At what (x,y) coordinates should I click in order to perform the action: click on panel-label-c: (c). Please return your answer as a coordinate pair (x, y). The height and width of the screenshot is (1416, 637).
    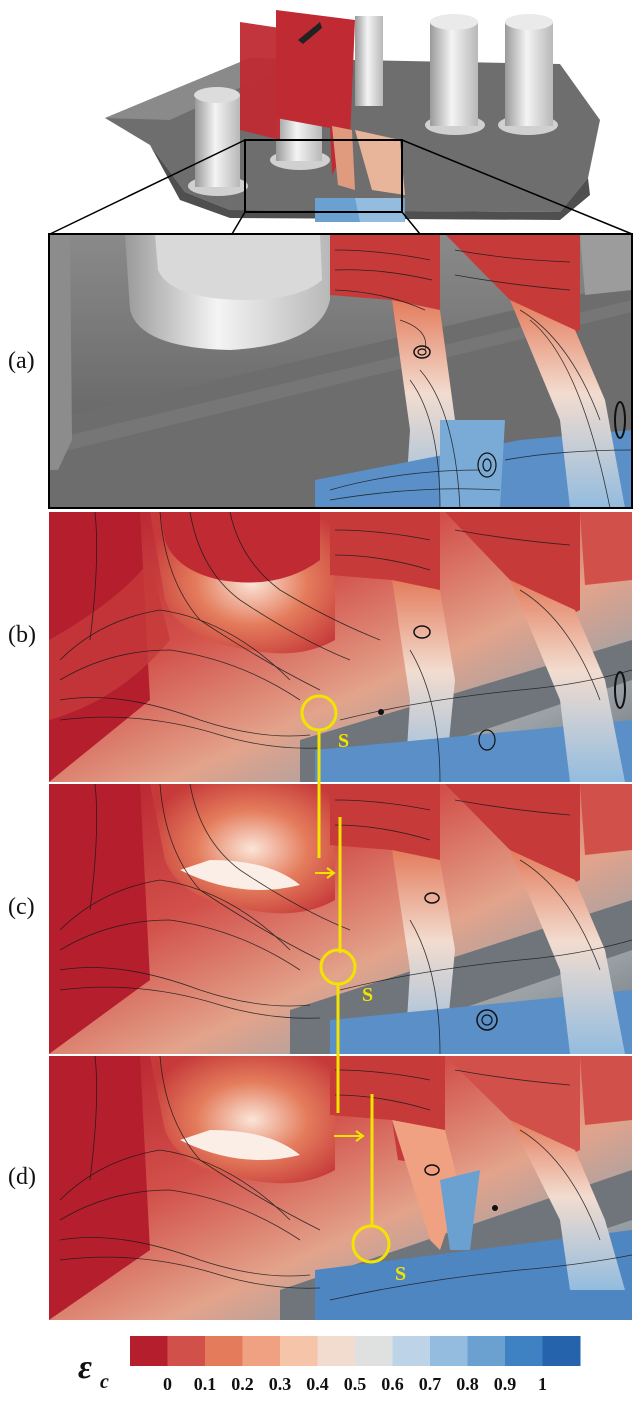
    Looking at the image, I should click on (21, 907).